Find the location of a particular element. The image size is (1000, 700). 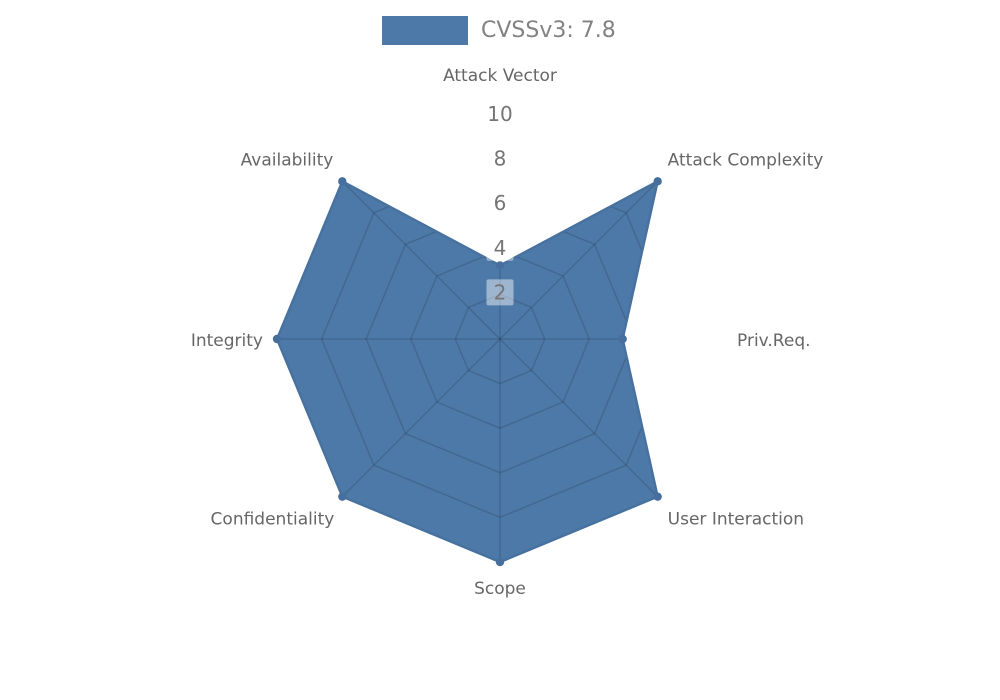

tick-label: 4 is located at coordinates (500, 248).